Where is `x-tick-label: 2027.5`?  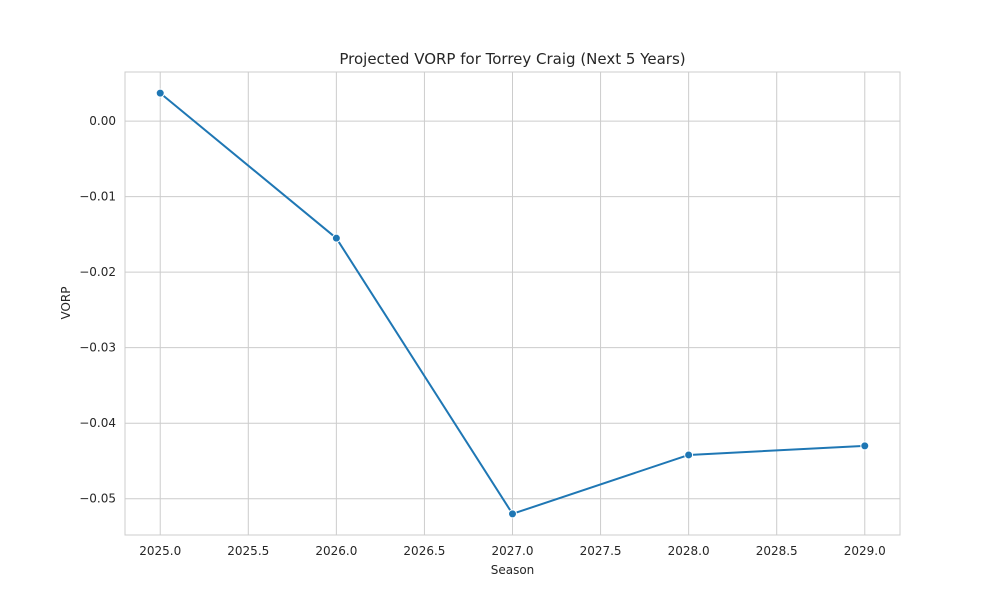
x-tick-label: 2027.5 is located at coordinates (601, 551).